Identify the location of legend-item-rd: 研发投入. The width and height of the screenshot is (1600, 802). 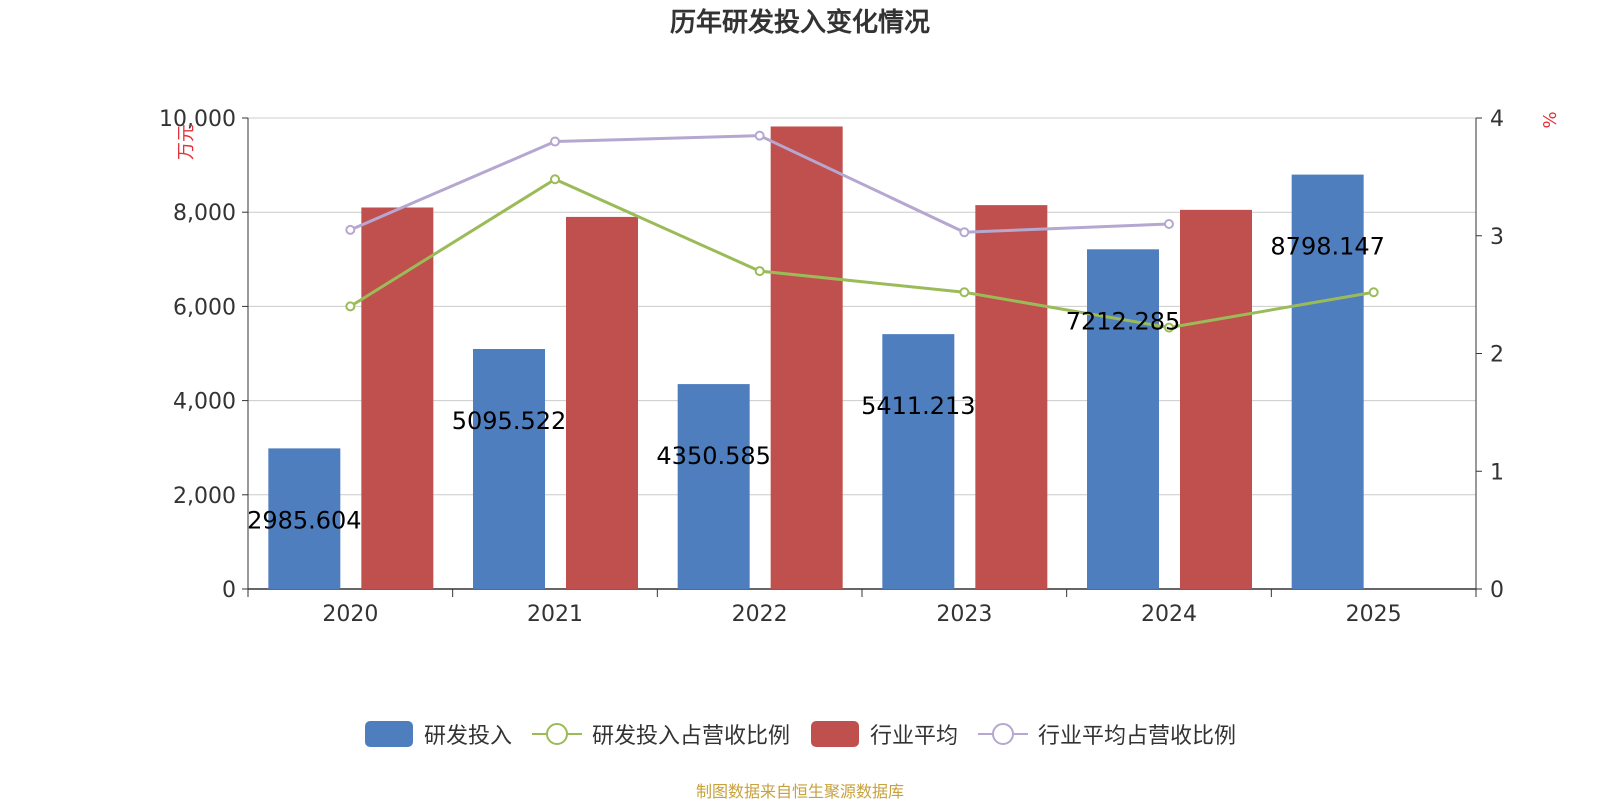
(438, 734).